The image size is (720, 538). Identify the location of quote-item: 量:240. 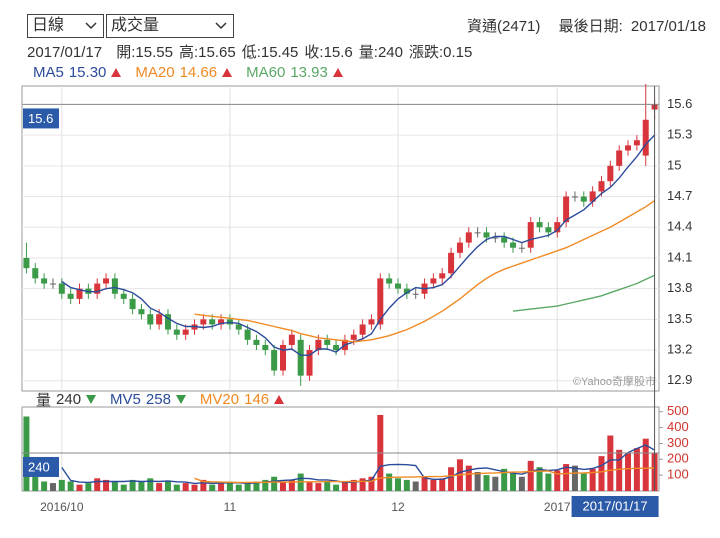
(381, 52).